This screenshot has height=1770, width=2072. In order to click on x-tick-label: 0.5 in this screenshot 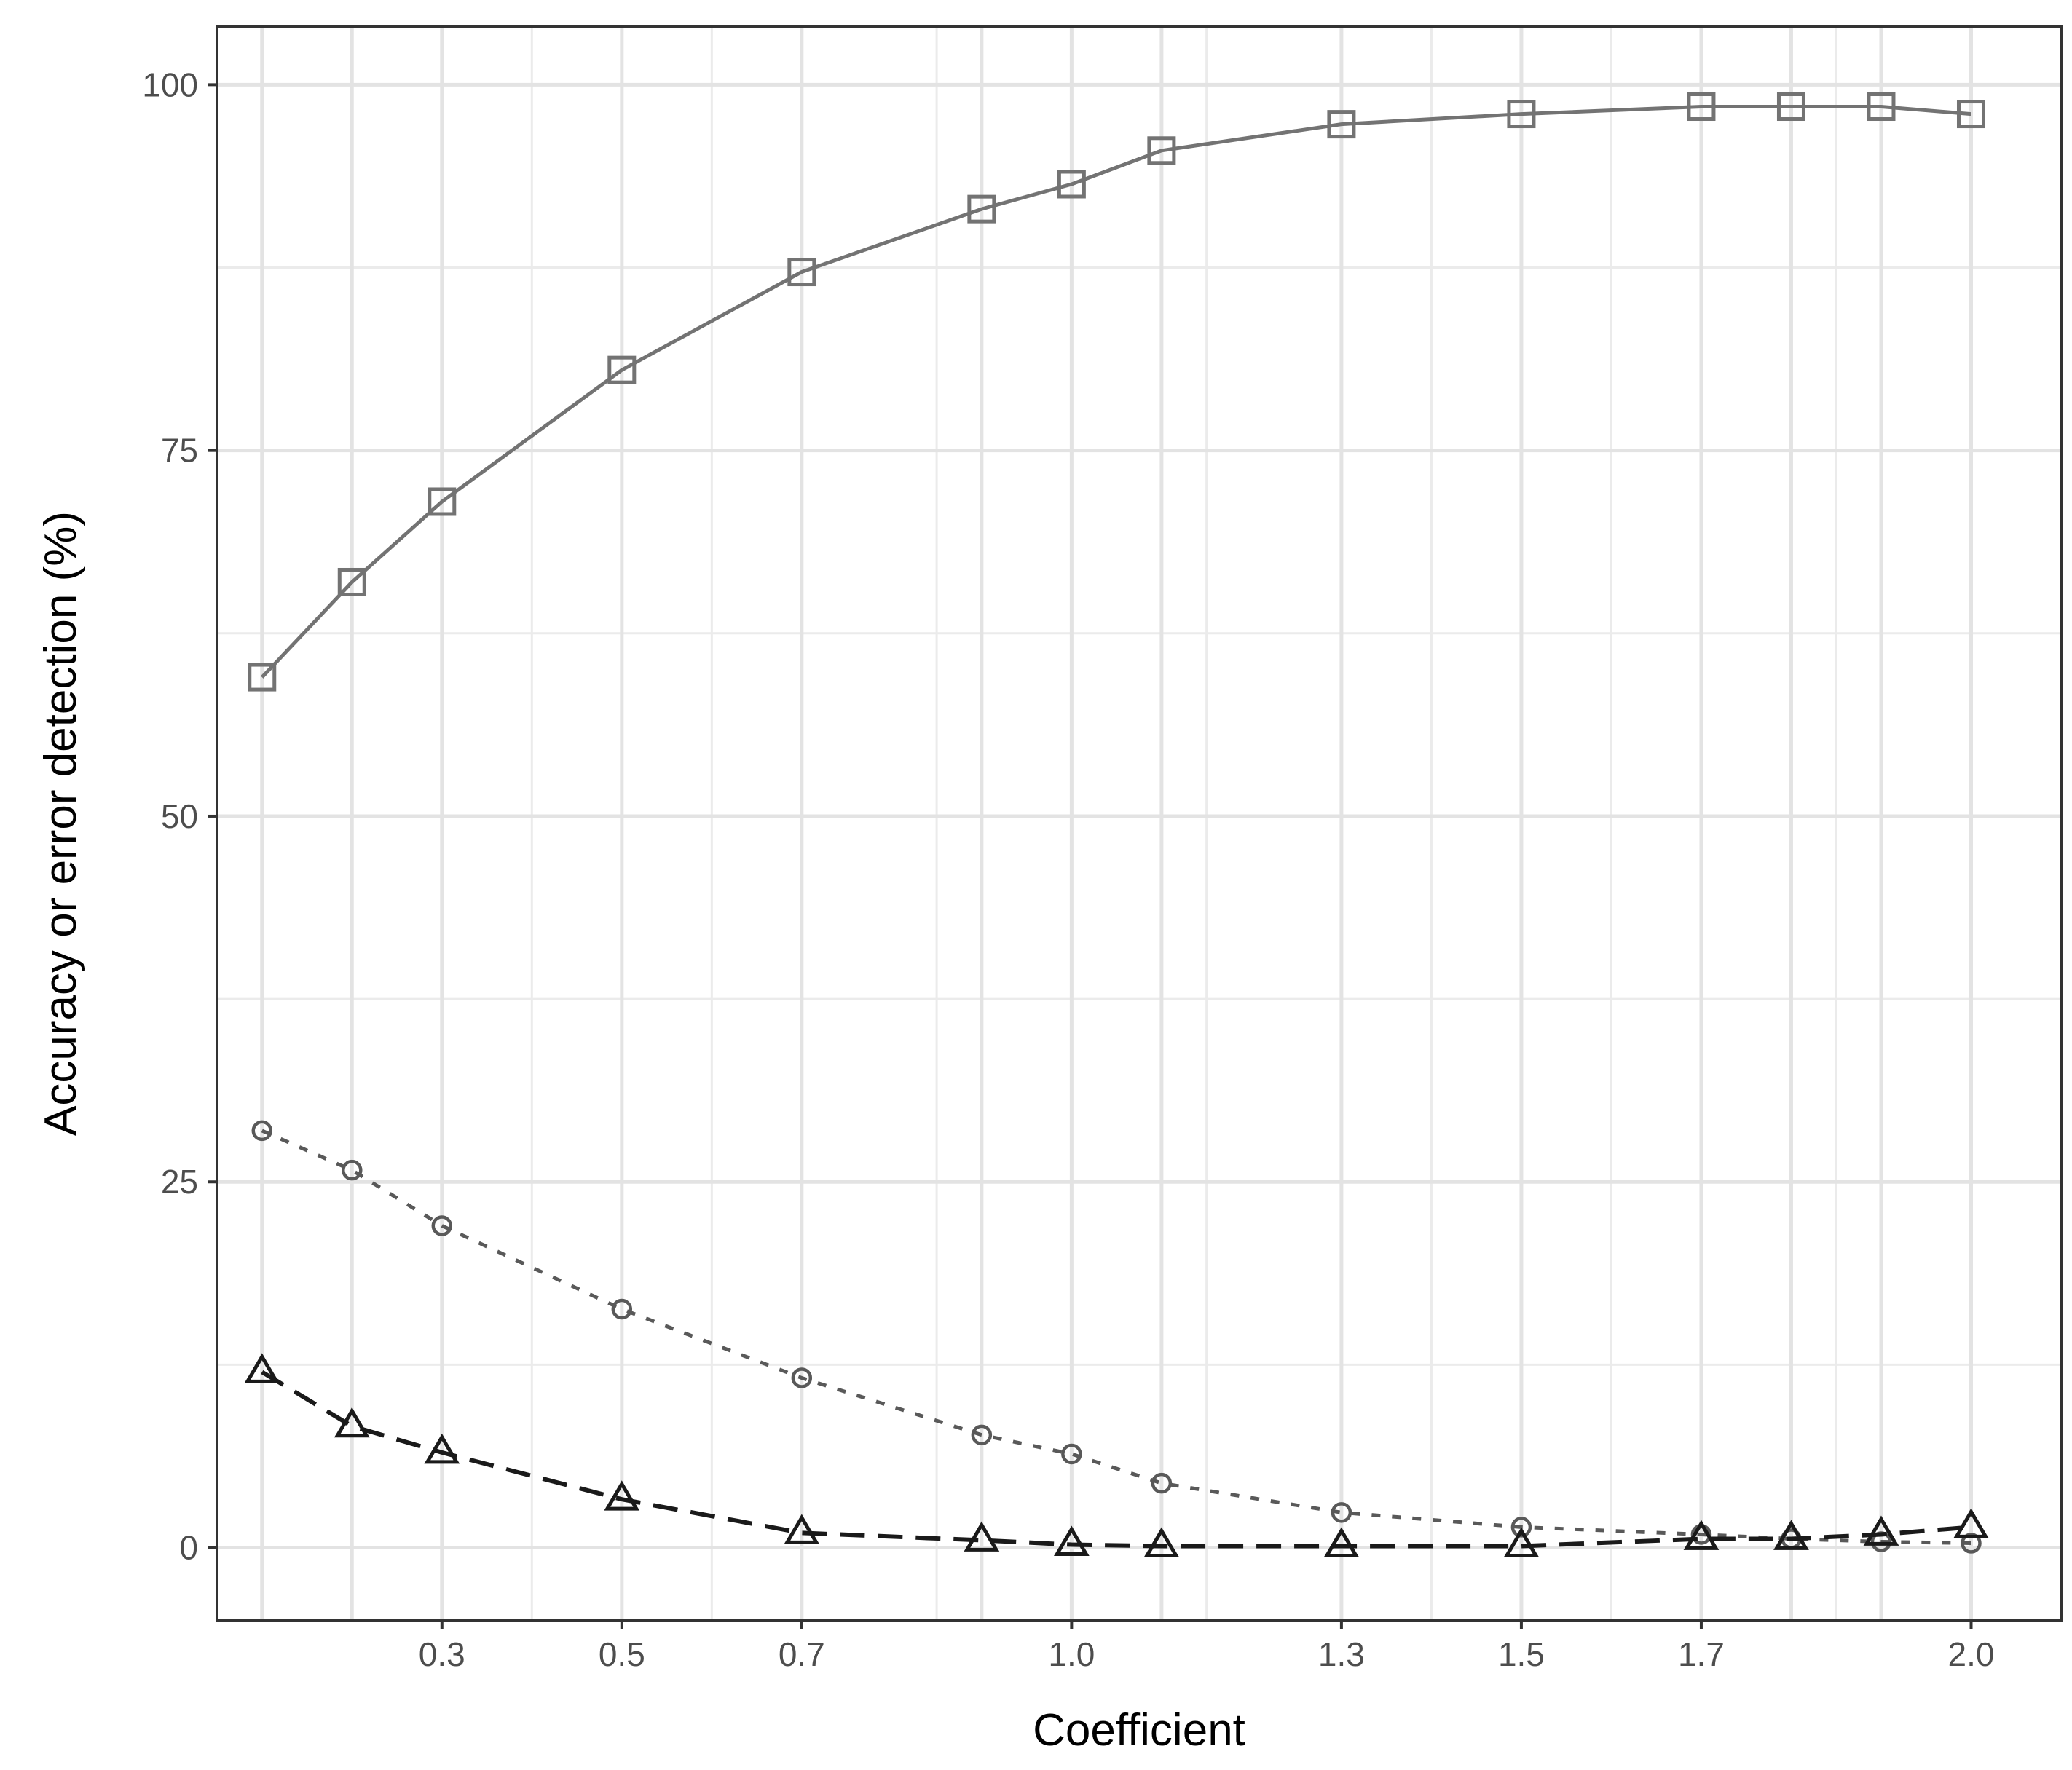, I will do `click(622, 1654)`.